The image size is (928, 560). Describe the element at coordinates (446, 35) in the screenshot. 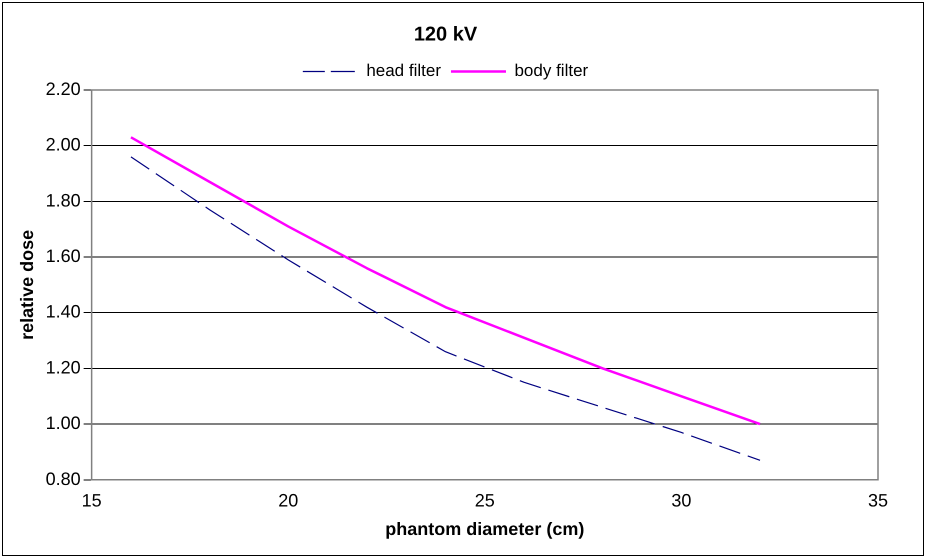

I see `chart-title: 120 kV` at that location.